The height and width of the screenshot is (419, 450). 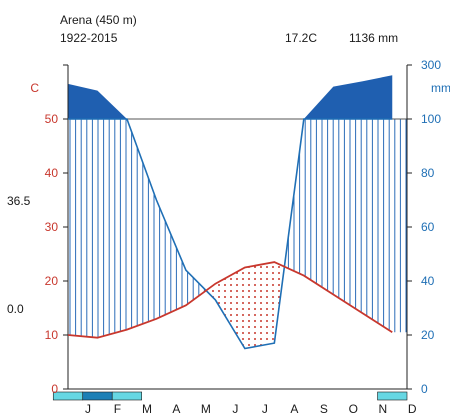 What do you see at coordinates (424, 389) in the screenshot?
I see `right-tick-label: 0` at bounding box center [424, 389].